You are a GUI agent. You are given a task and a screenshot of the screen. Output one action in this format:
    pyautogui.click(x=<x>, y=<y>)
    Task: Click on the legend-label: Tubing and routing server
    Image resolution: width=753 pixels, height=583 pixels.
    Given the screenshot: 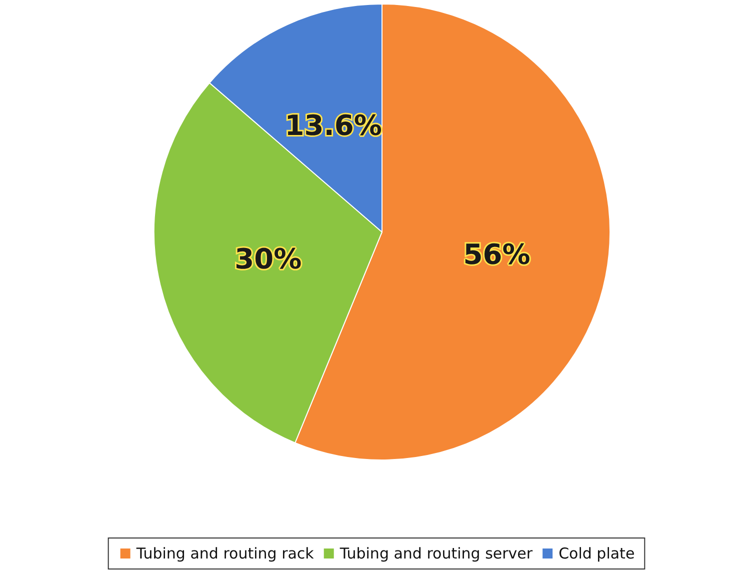 What is the action you would take?
    pyautogui.click(x=436, y=553)
    